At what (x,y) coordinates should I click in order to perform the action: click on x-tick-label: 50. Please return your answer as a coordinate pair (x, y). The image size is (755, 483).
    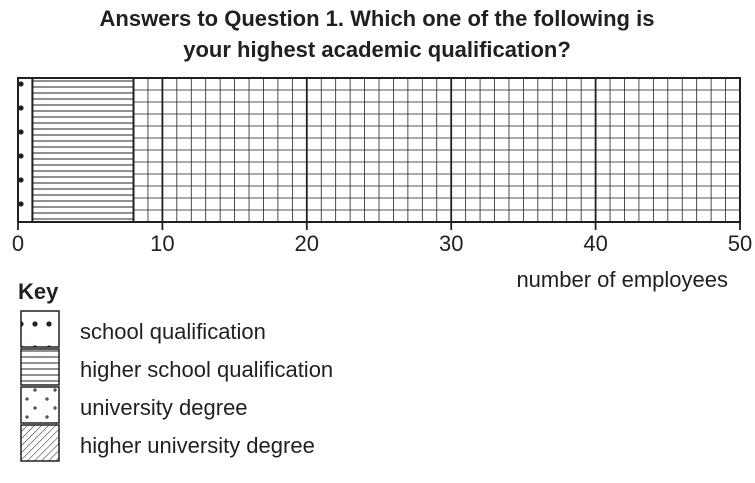
    Looking at the image, I should click on (740, 243).